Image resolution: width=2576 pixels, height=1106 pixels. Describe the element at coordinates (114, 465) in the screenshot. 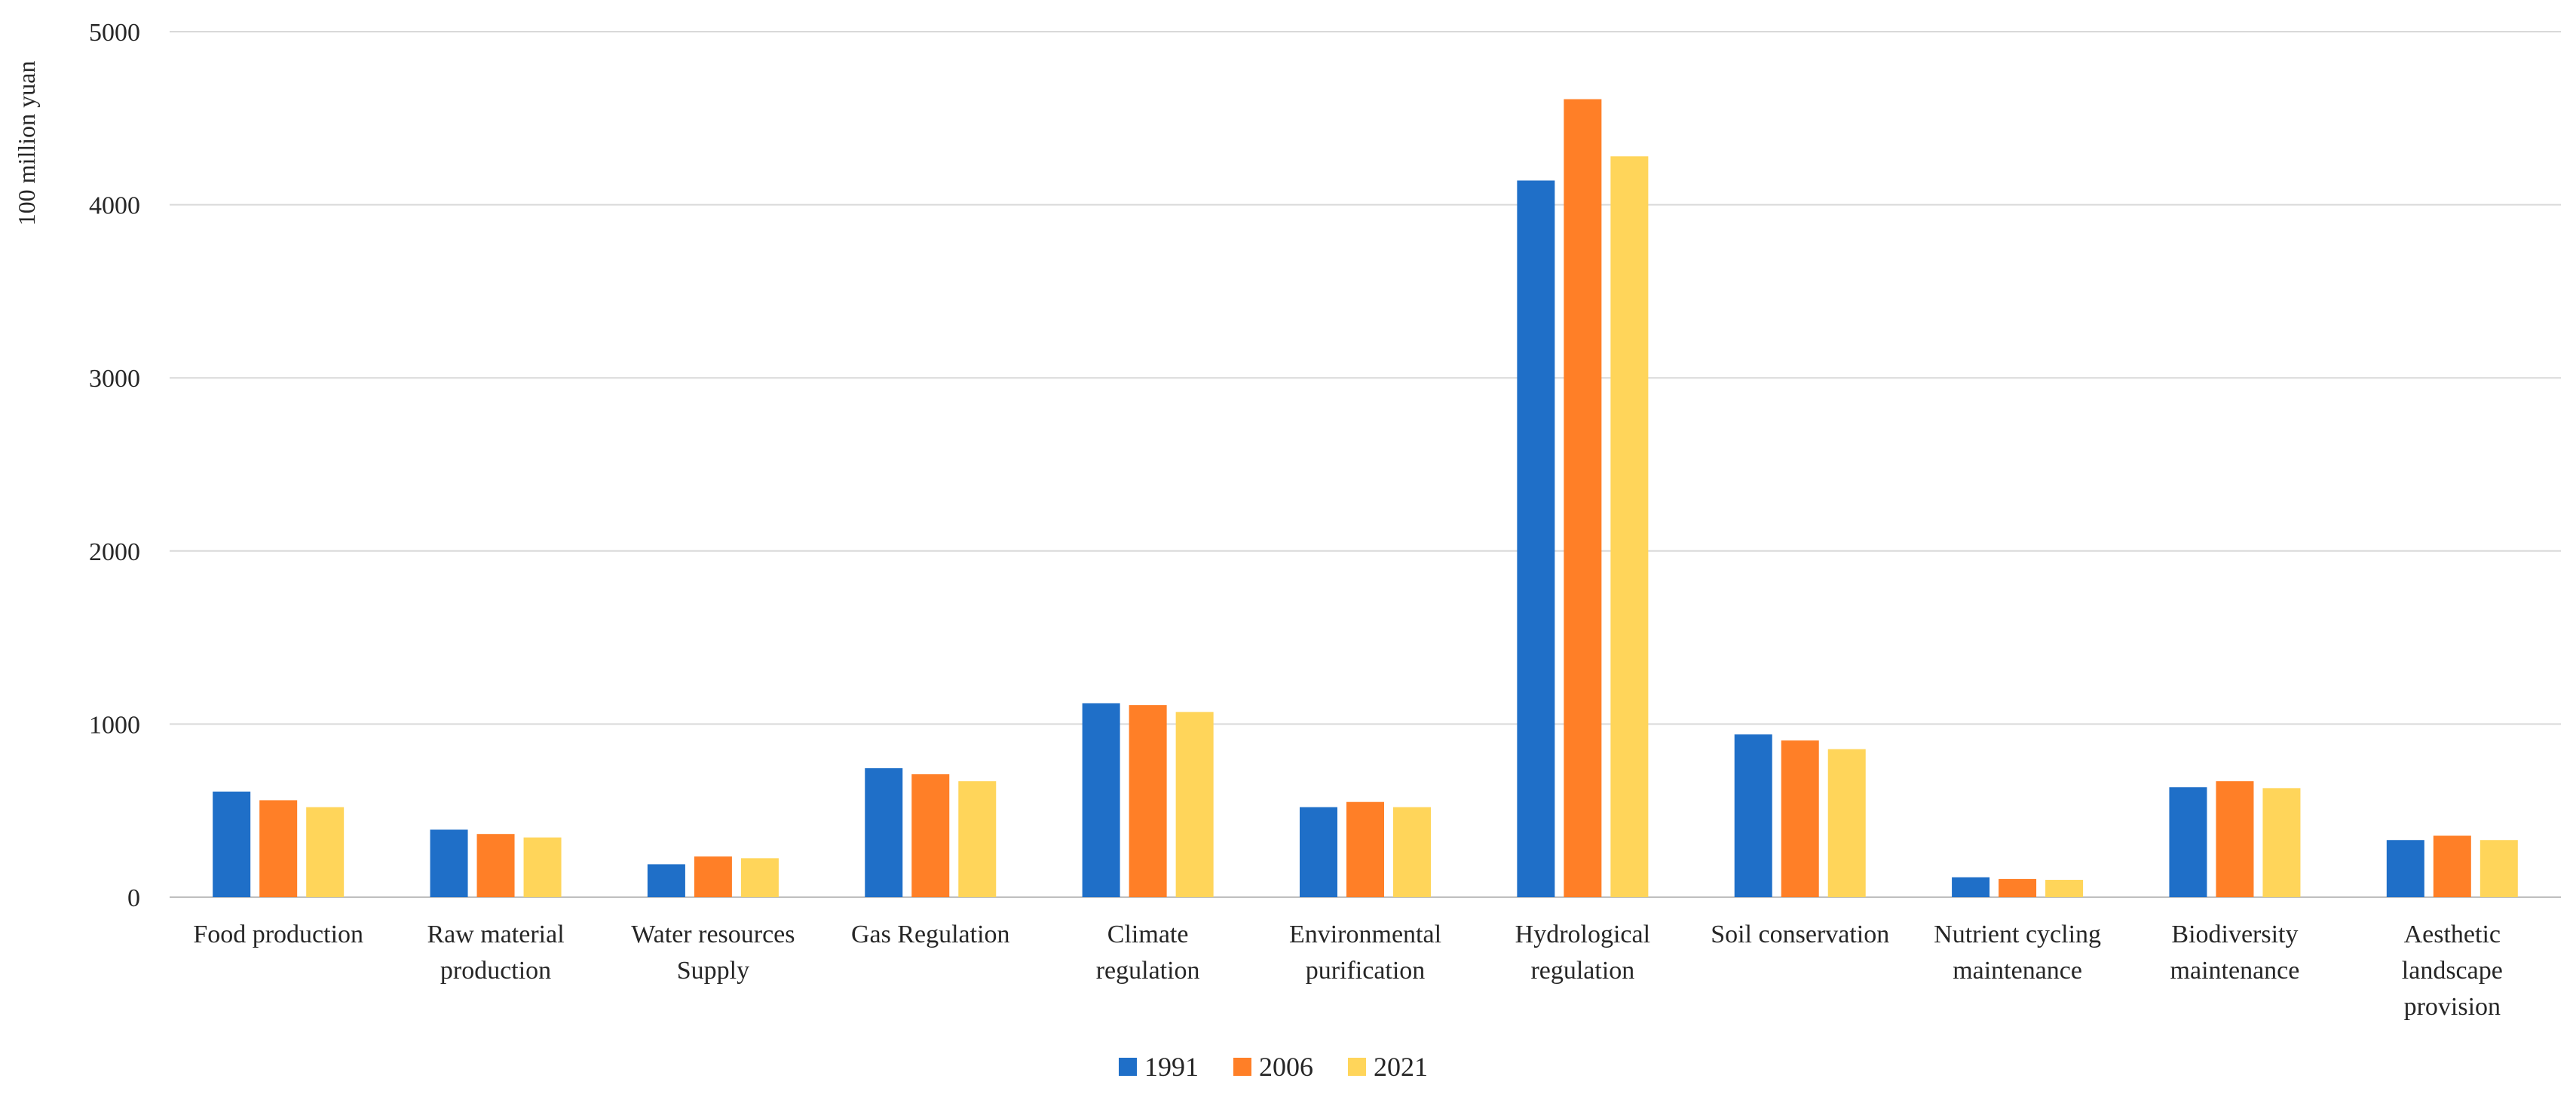

I see `y-axis-ticks: 0 1000 2000 3000 4000 5000` at that location.